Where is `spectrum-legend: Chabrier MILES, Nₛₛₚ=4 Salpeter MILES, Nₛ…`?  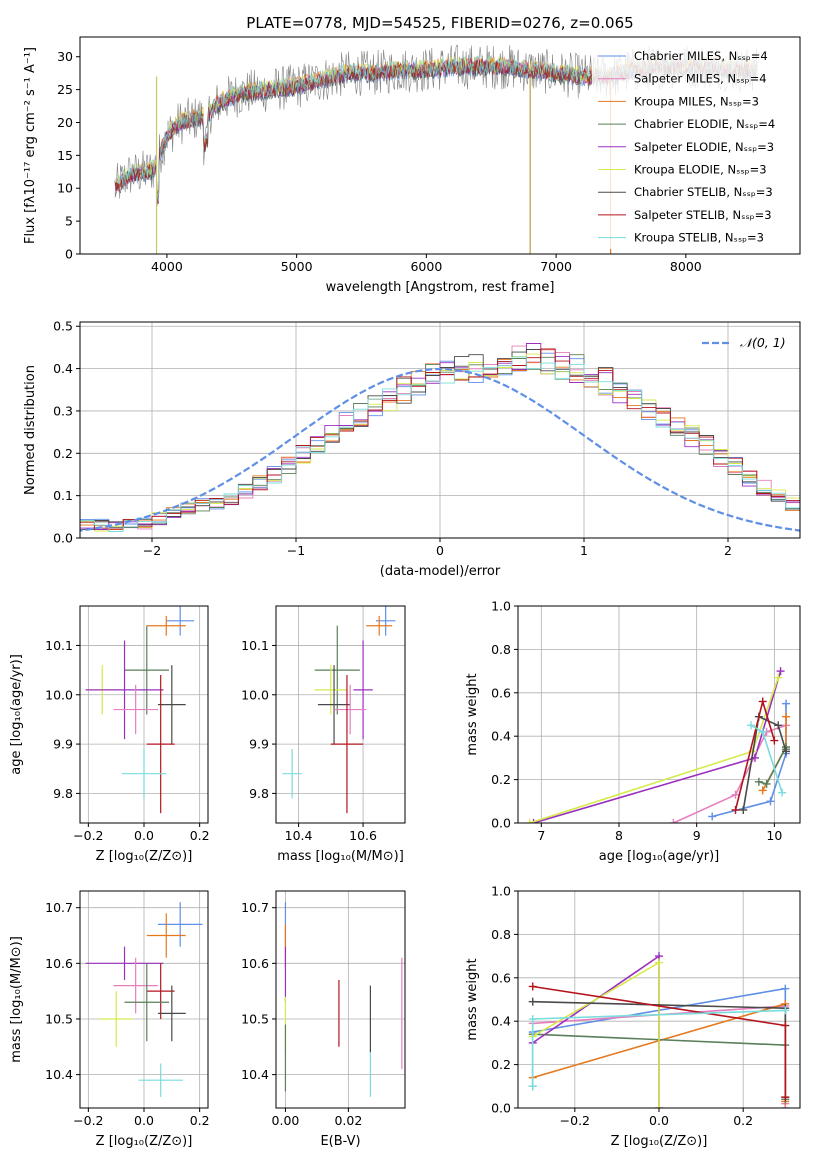
spectrum-legend: Chabrier MILES, Nₛₛₚ=4 Salpeter MILES, Nₛ… is located at coordinates (694, 146).